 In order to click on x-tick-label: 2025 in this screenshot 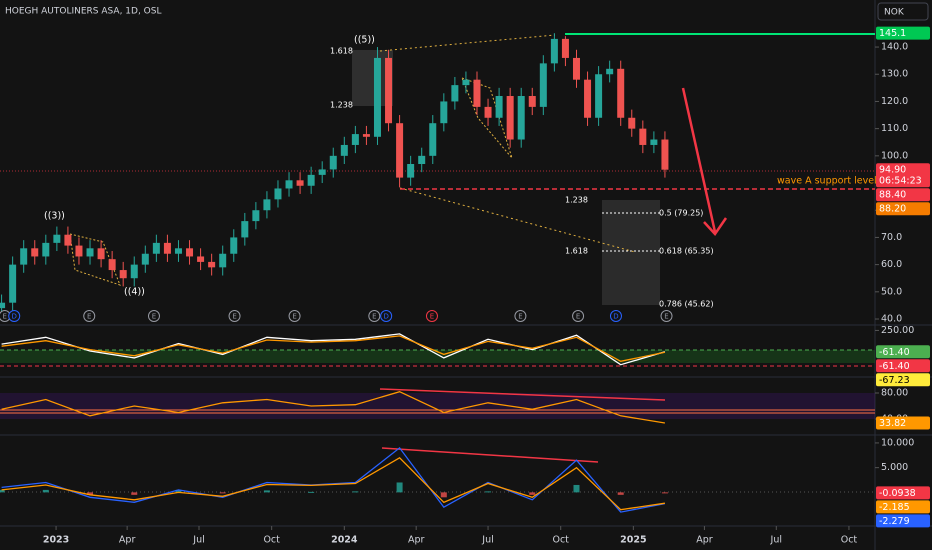, I will do `click(633, 540)`.